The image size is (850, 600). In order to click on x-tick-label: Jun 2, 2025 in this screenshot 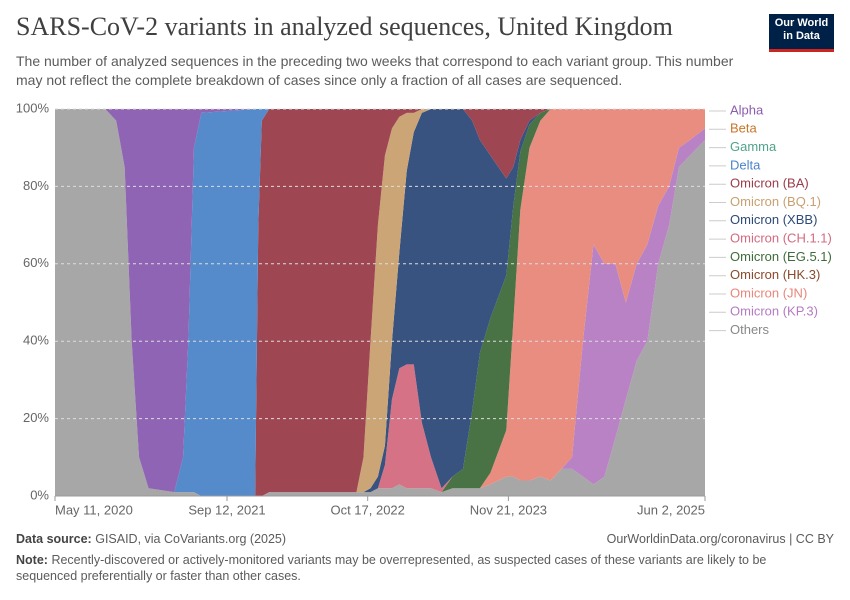, I will do `click(671, 509)`.